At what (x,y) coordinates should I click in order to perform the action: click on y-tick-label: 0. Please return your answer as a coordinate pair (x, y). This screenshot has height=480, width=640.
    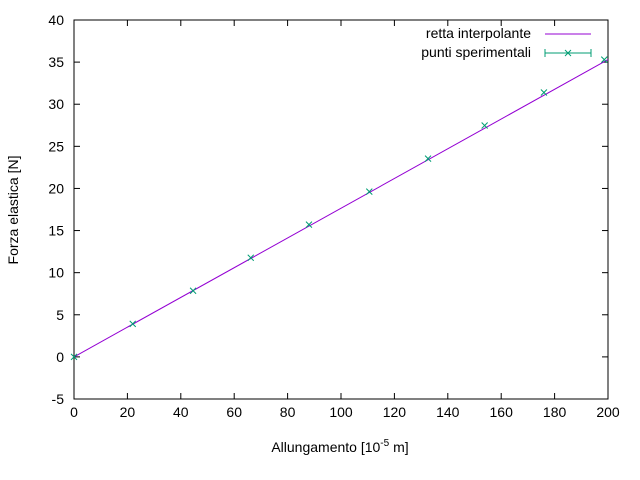
    Looking at the image, I should click on (60, 357).